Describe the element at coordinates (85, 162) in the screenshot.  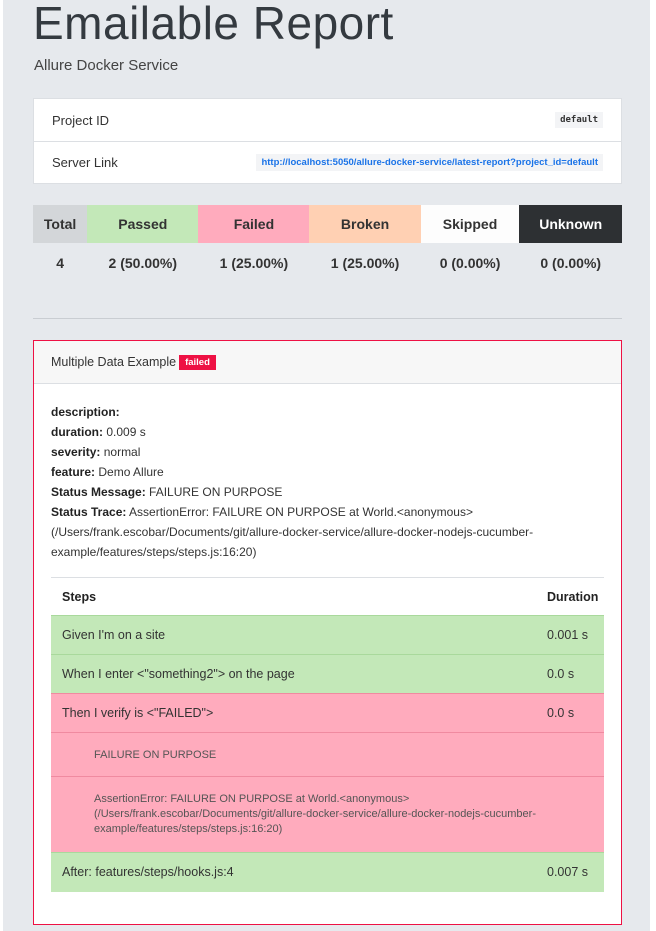
I see `server-link-label: Server Link` at that location.